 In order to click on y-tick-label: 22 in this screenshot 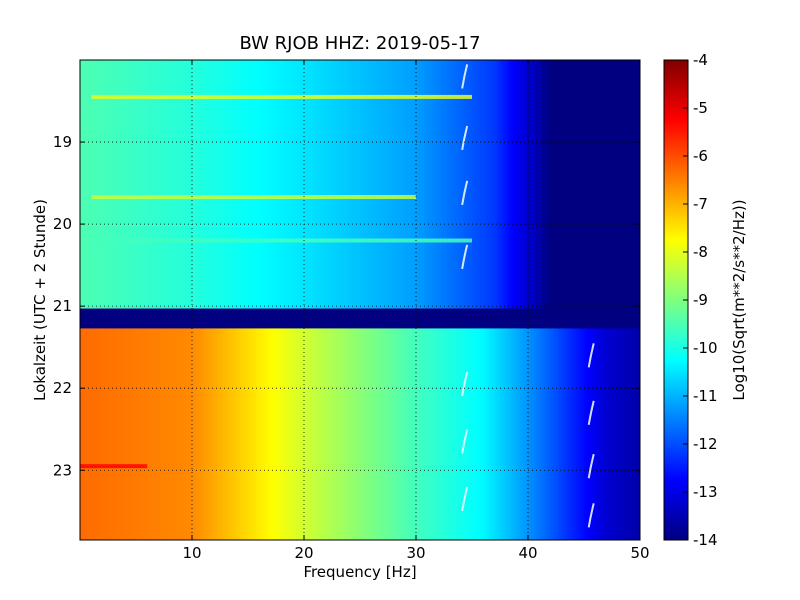, I will do `click(62, 388)`.